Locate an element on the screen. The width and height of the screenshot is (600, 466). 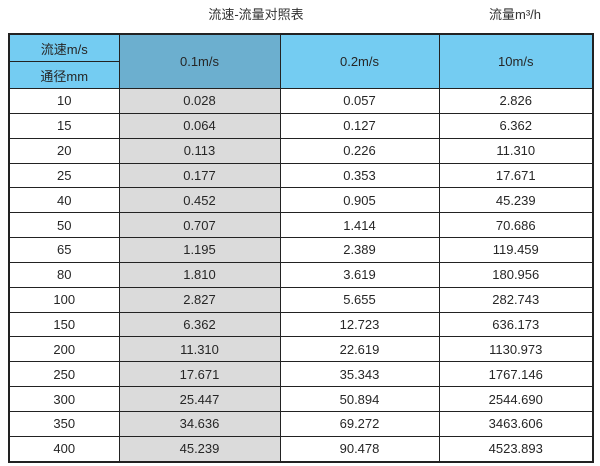
table-row: 100 2.827 5.655 282.743 is located at coordinates (301, 299).